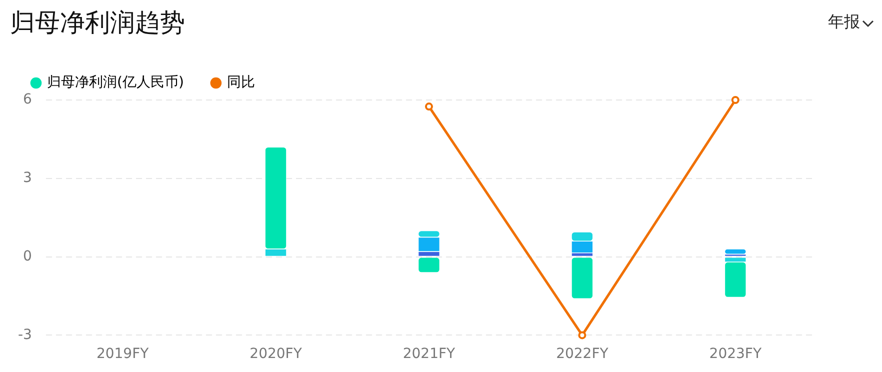  Describe the element at coordinates (25, 334) in the screenshot. I see `y-tick-label: -3` at that location.